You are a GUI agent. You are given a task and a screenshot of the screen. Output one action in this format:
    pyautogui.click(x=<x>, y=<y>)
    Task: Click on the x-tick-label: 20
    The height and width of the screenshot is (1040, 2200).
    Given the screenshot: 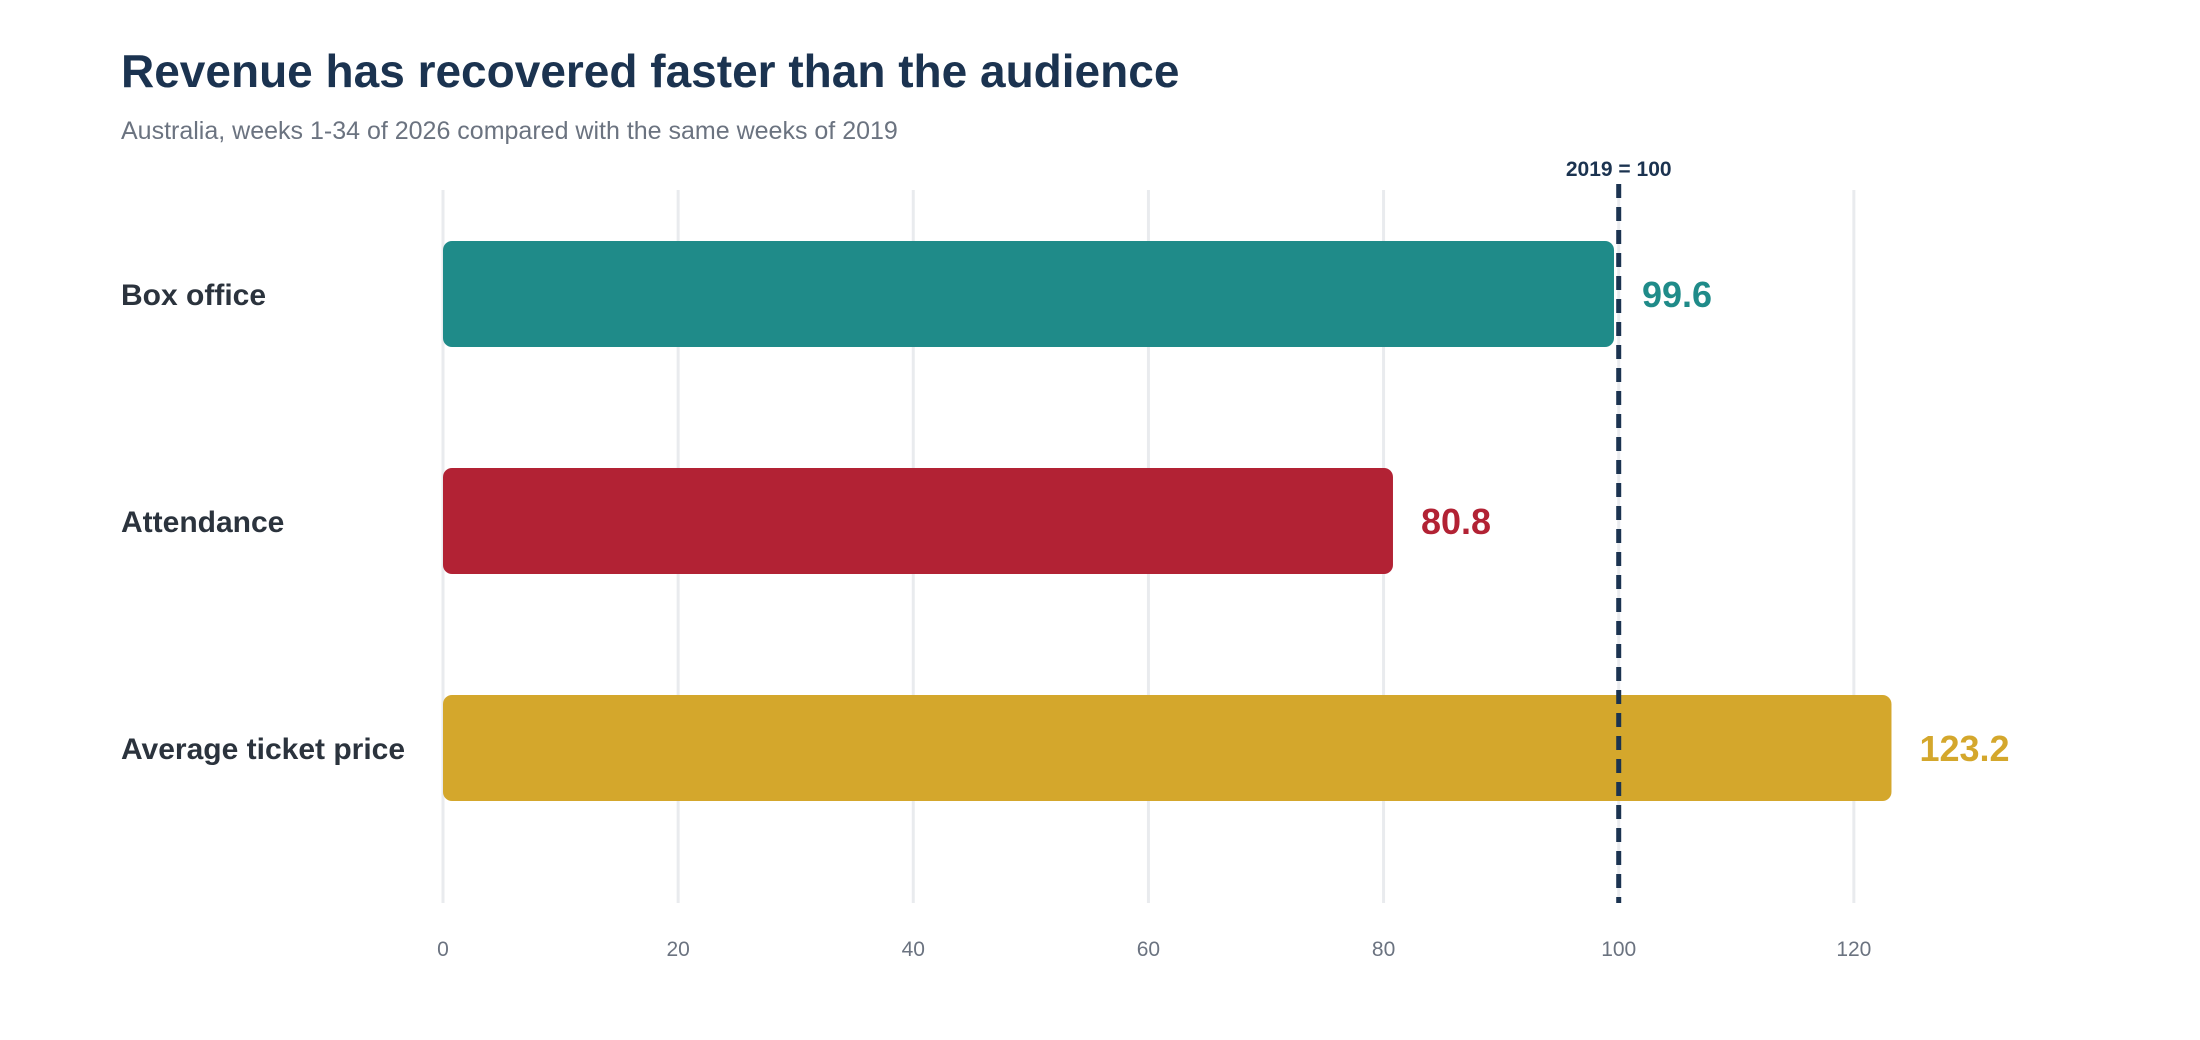 What is the action you would take?
    pyautogui.click(x=677, y=949)
    